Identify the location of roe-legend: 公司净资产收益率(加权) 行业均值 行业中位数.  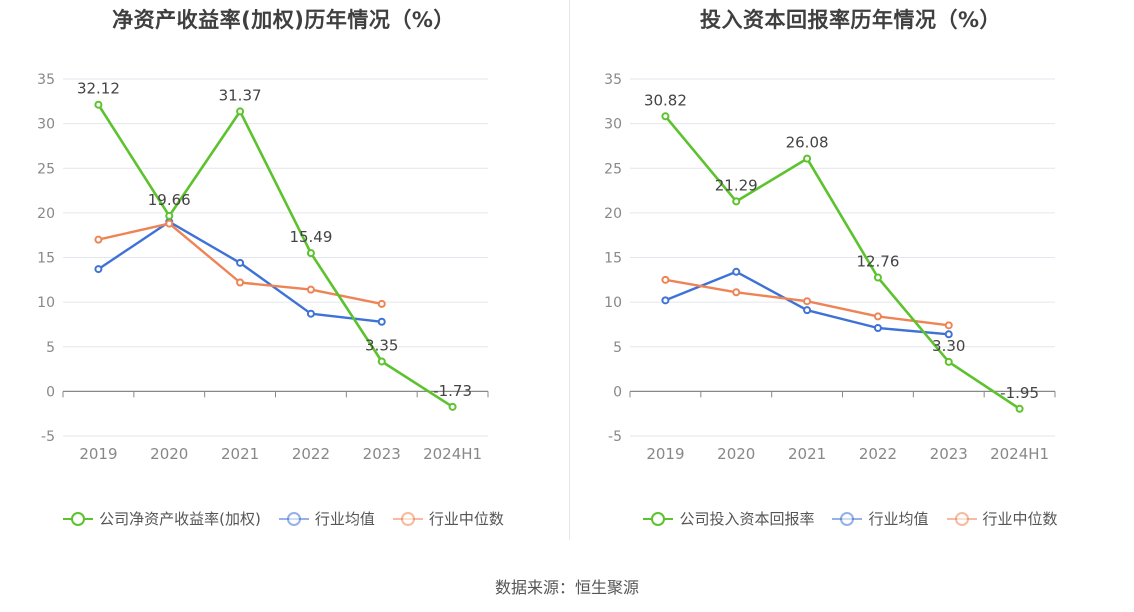
(283, 518).